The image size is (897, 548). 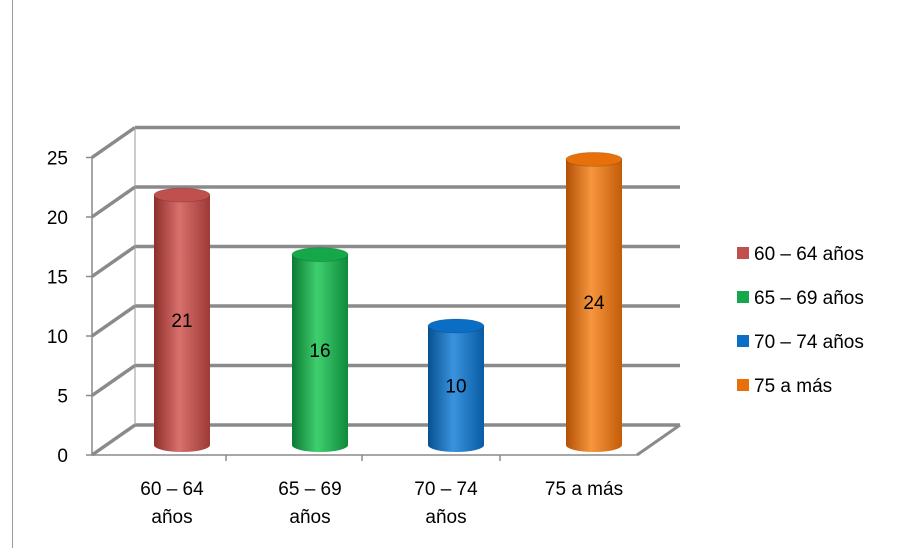 I want to click on legend-label: 70 – 74 años, so click(x=809, y=342).